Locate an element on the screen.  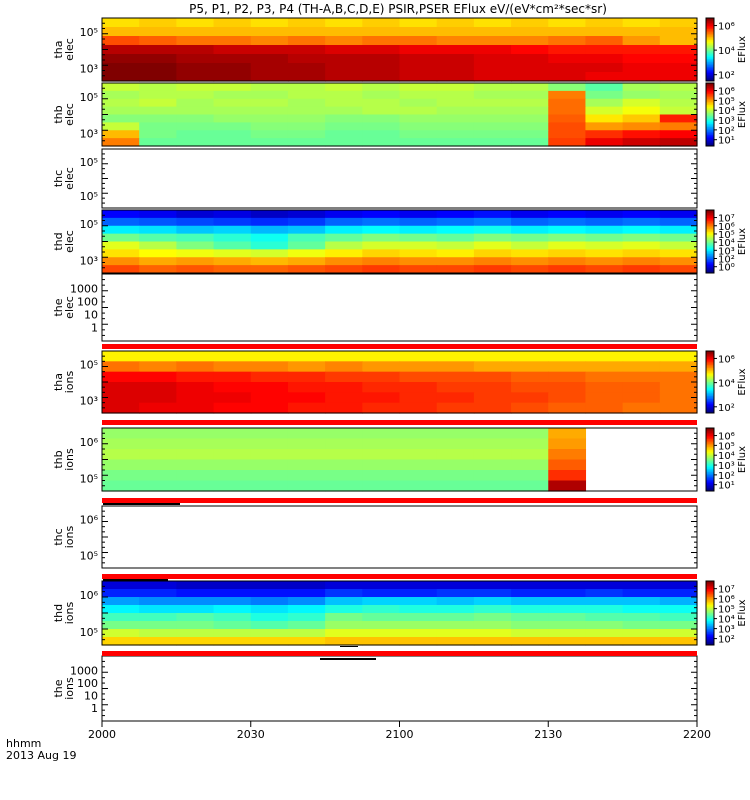
panel-y-label: elec is located at coordinates (69, 114).